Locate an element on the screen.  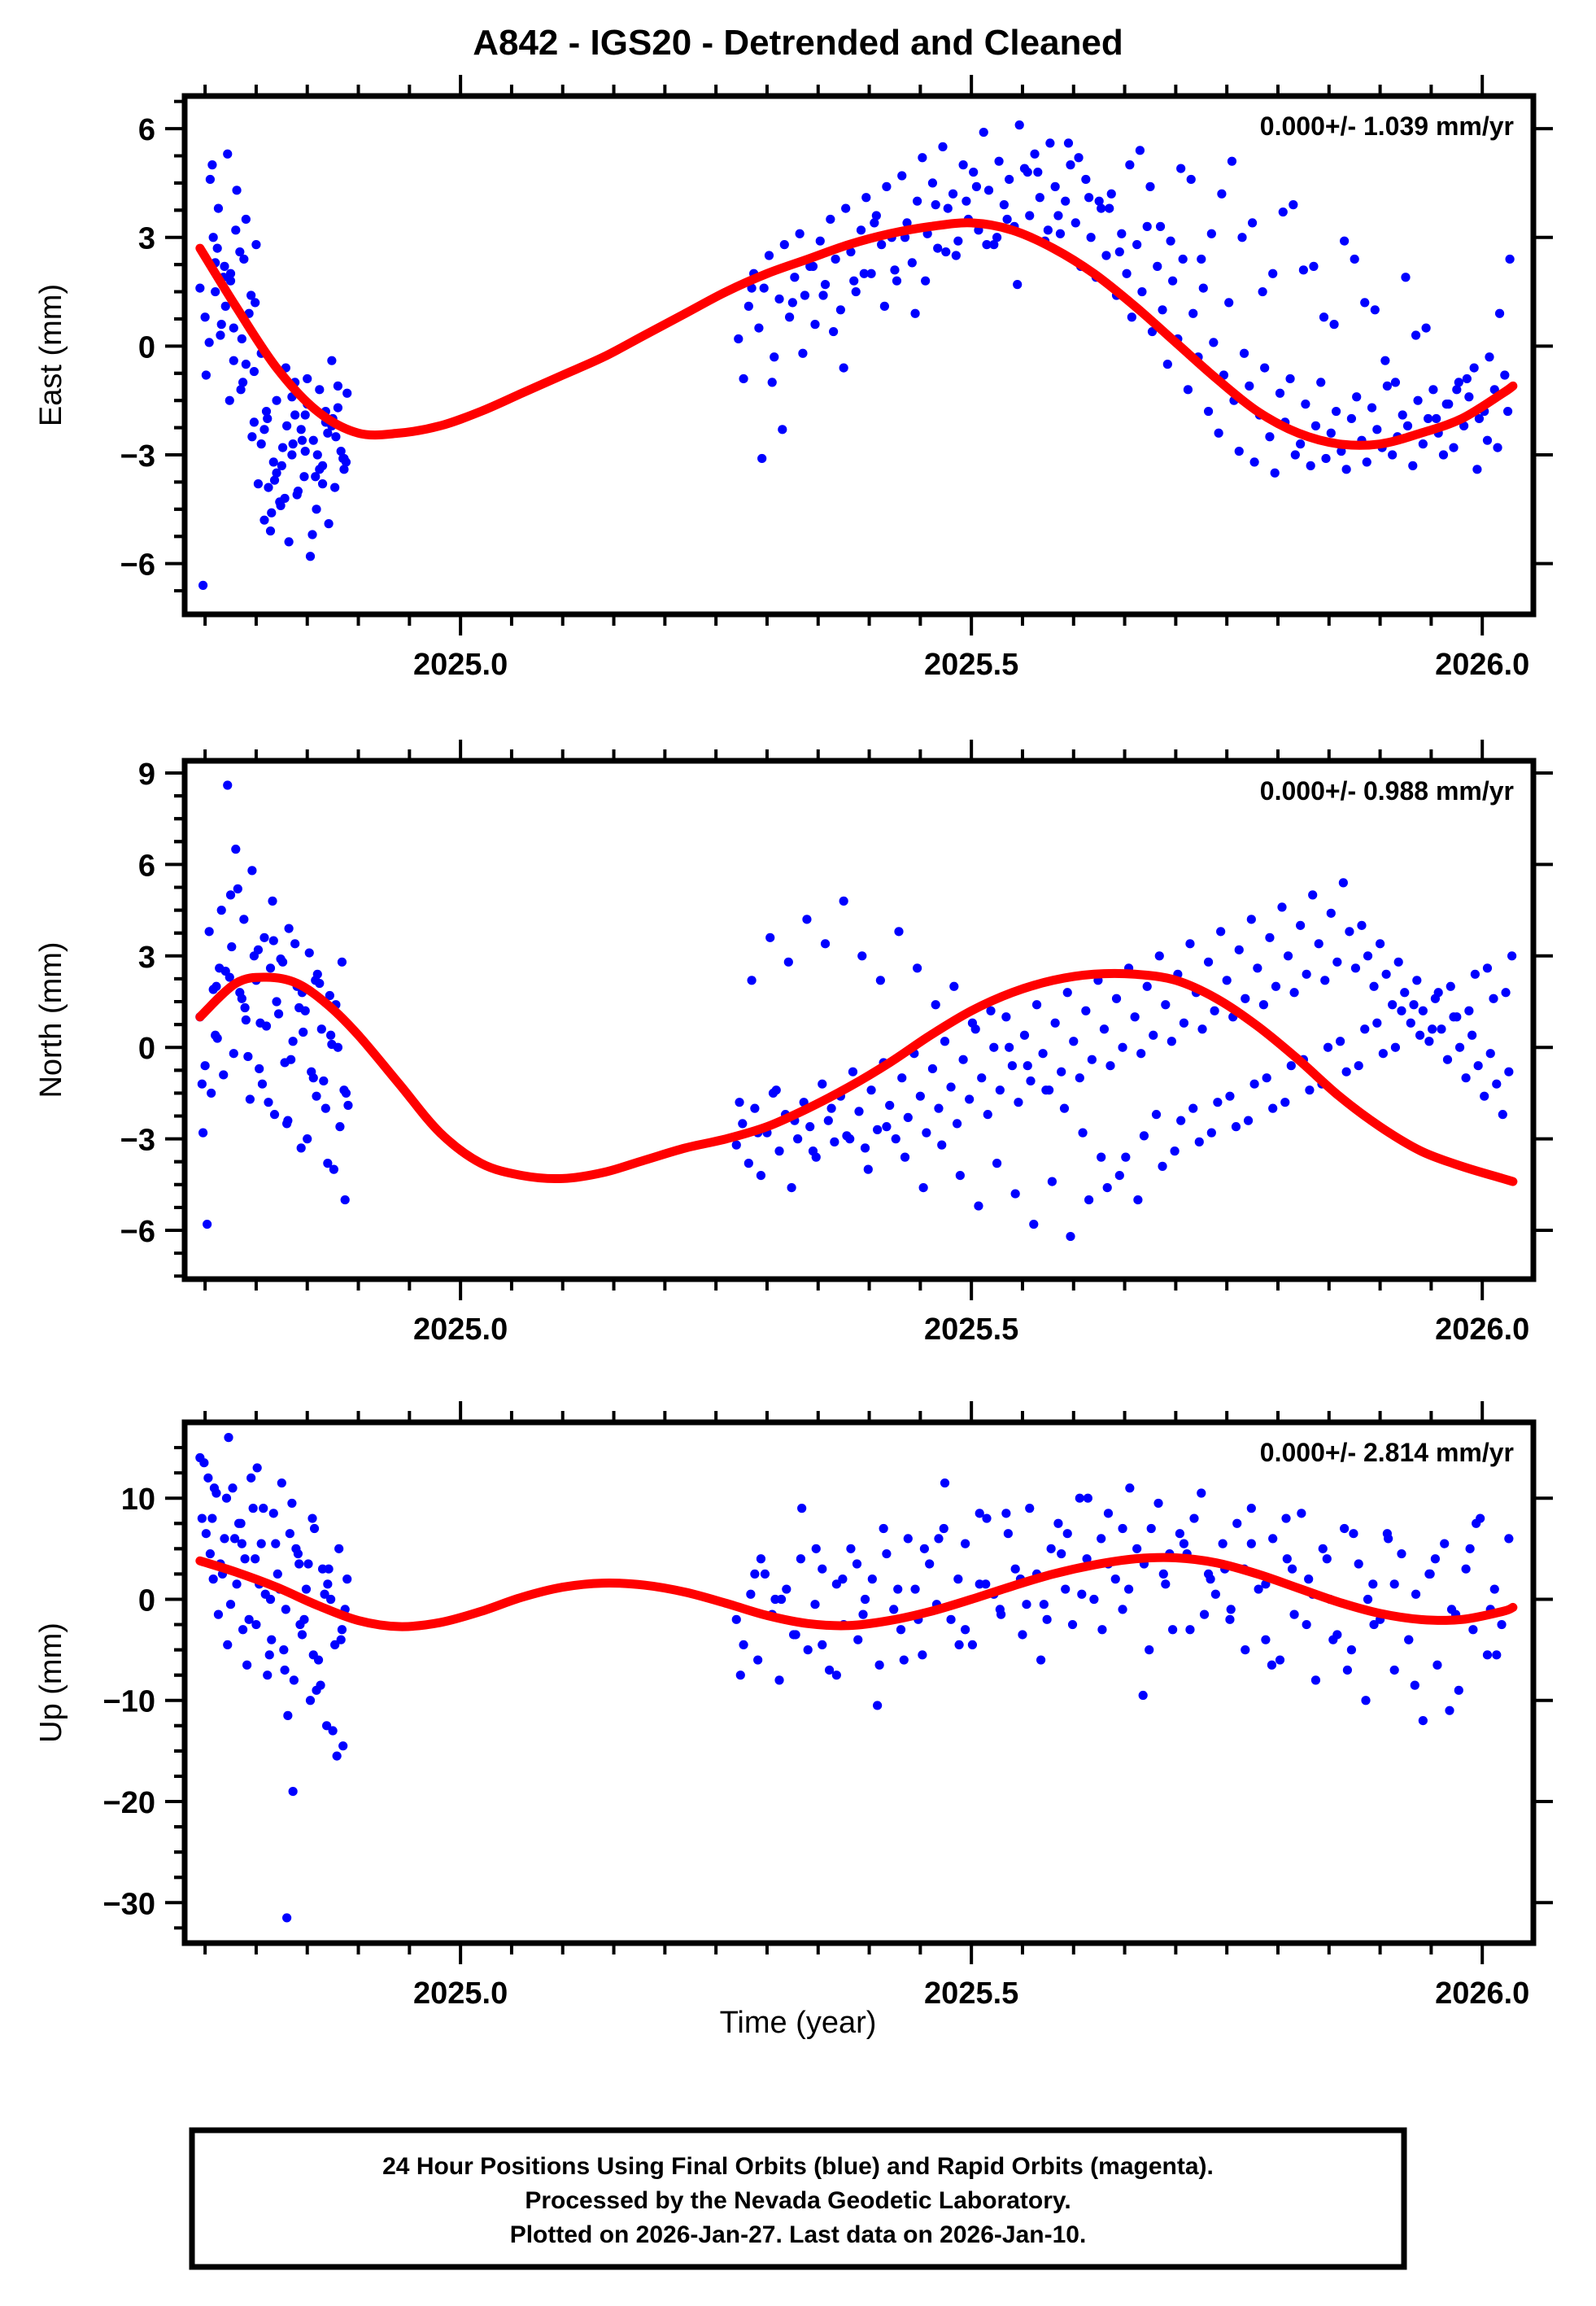
y-tick-label-up: −10 is located at coordinates (129, 1702).